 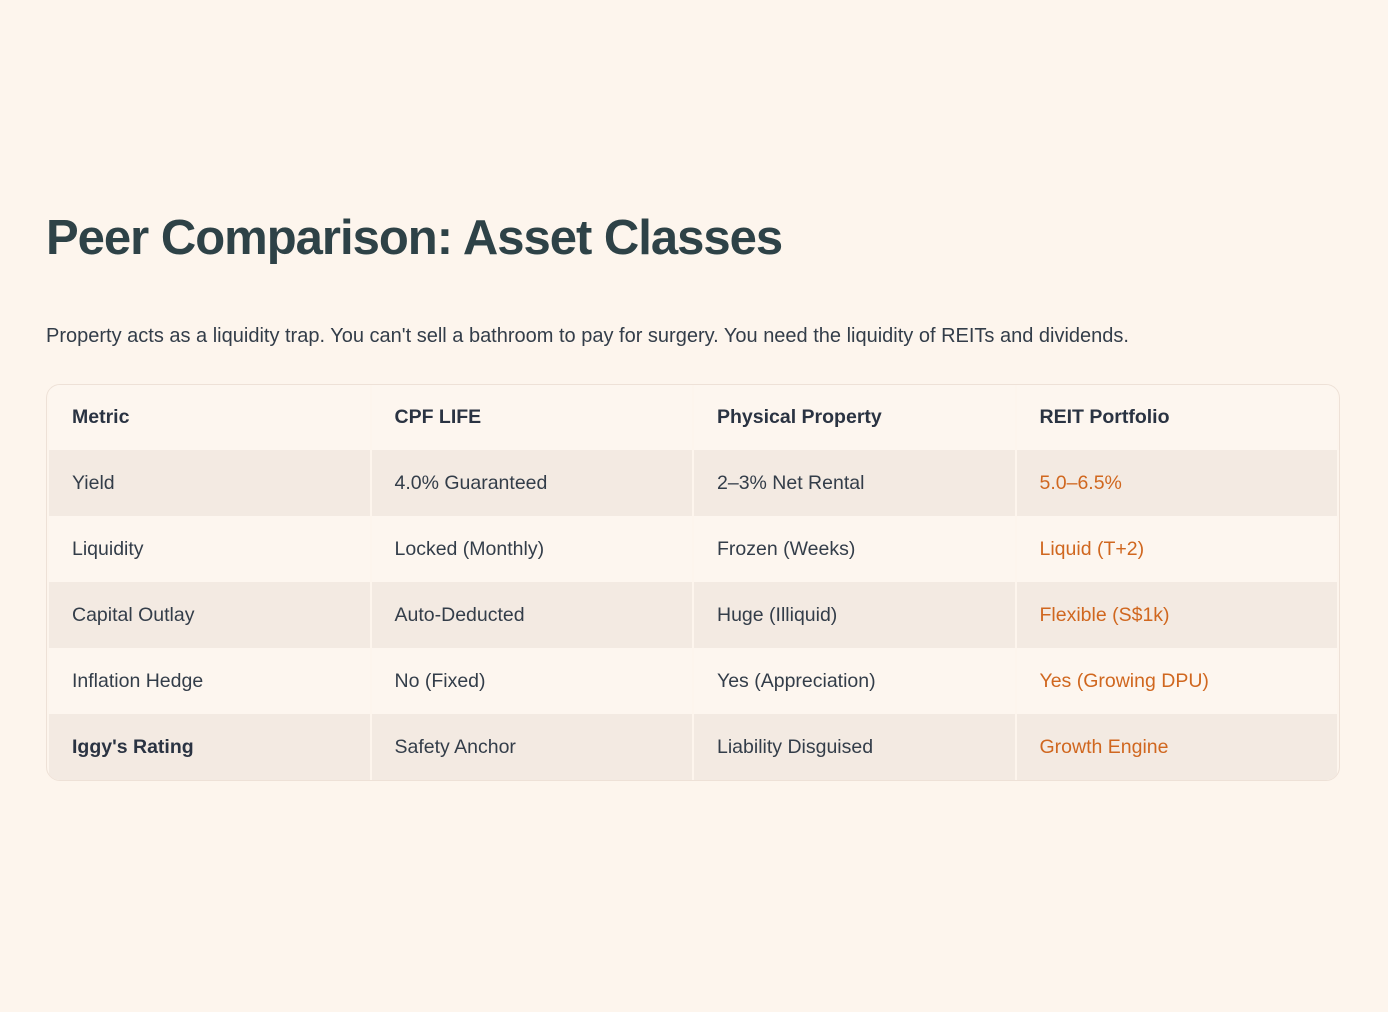 I want to click on reit-portfolio-cell: Growth Engine, so click(x=1176, y=747).